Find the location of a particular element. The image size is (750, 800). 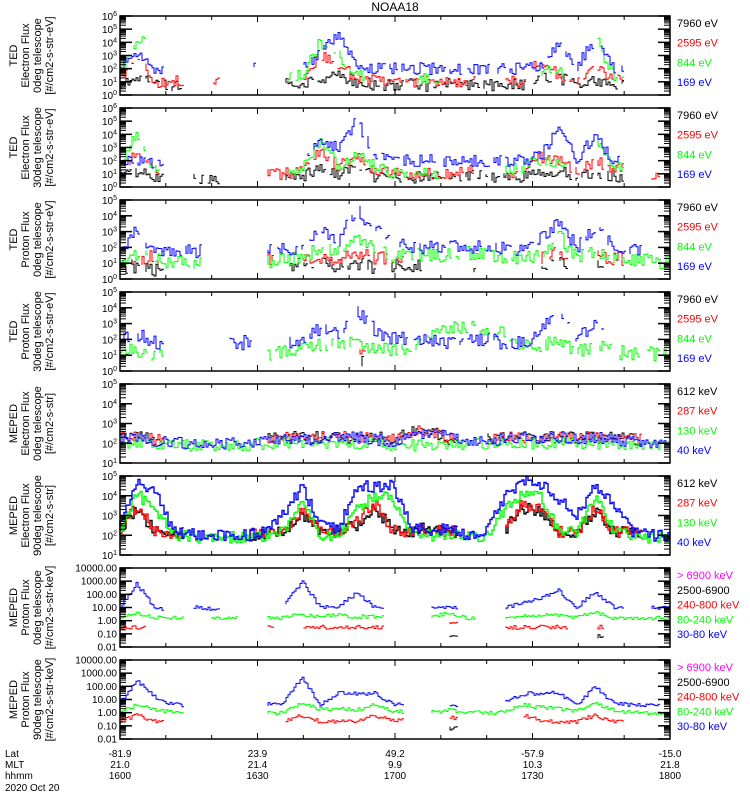

tick-lat: -15.0 is located at coordinates (670, 754).